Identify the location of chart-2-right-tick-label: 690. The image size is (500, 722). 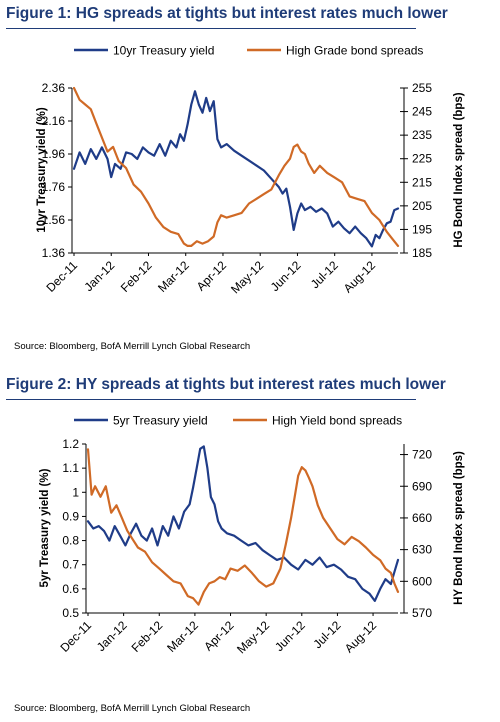
(422, 486).